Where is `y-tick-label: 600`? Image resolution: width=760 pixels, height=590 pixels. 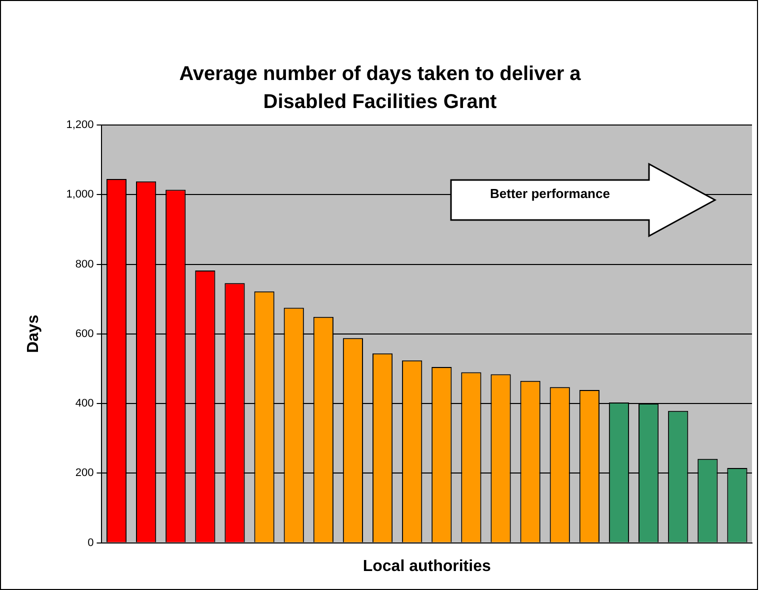 y-tick-label: 600 is located at coordinates (84, 334).